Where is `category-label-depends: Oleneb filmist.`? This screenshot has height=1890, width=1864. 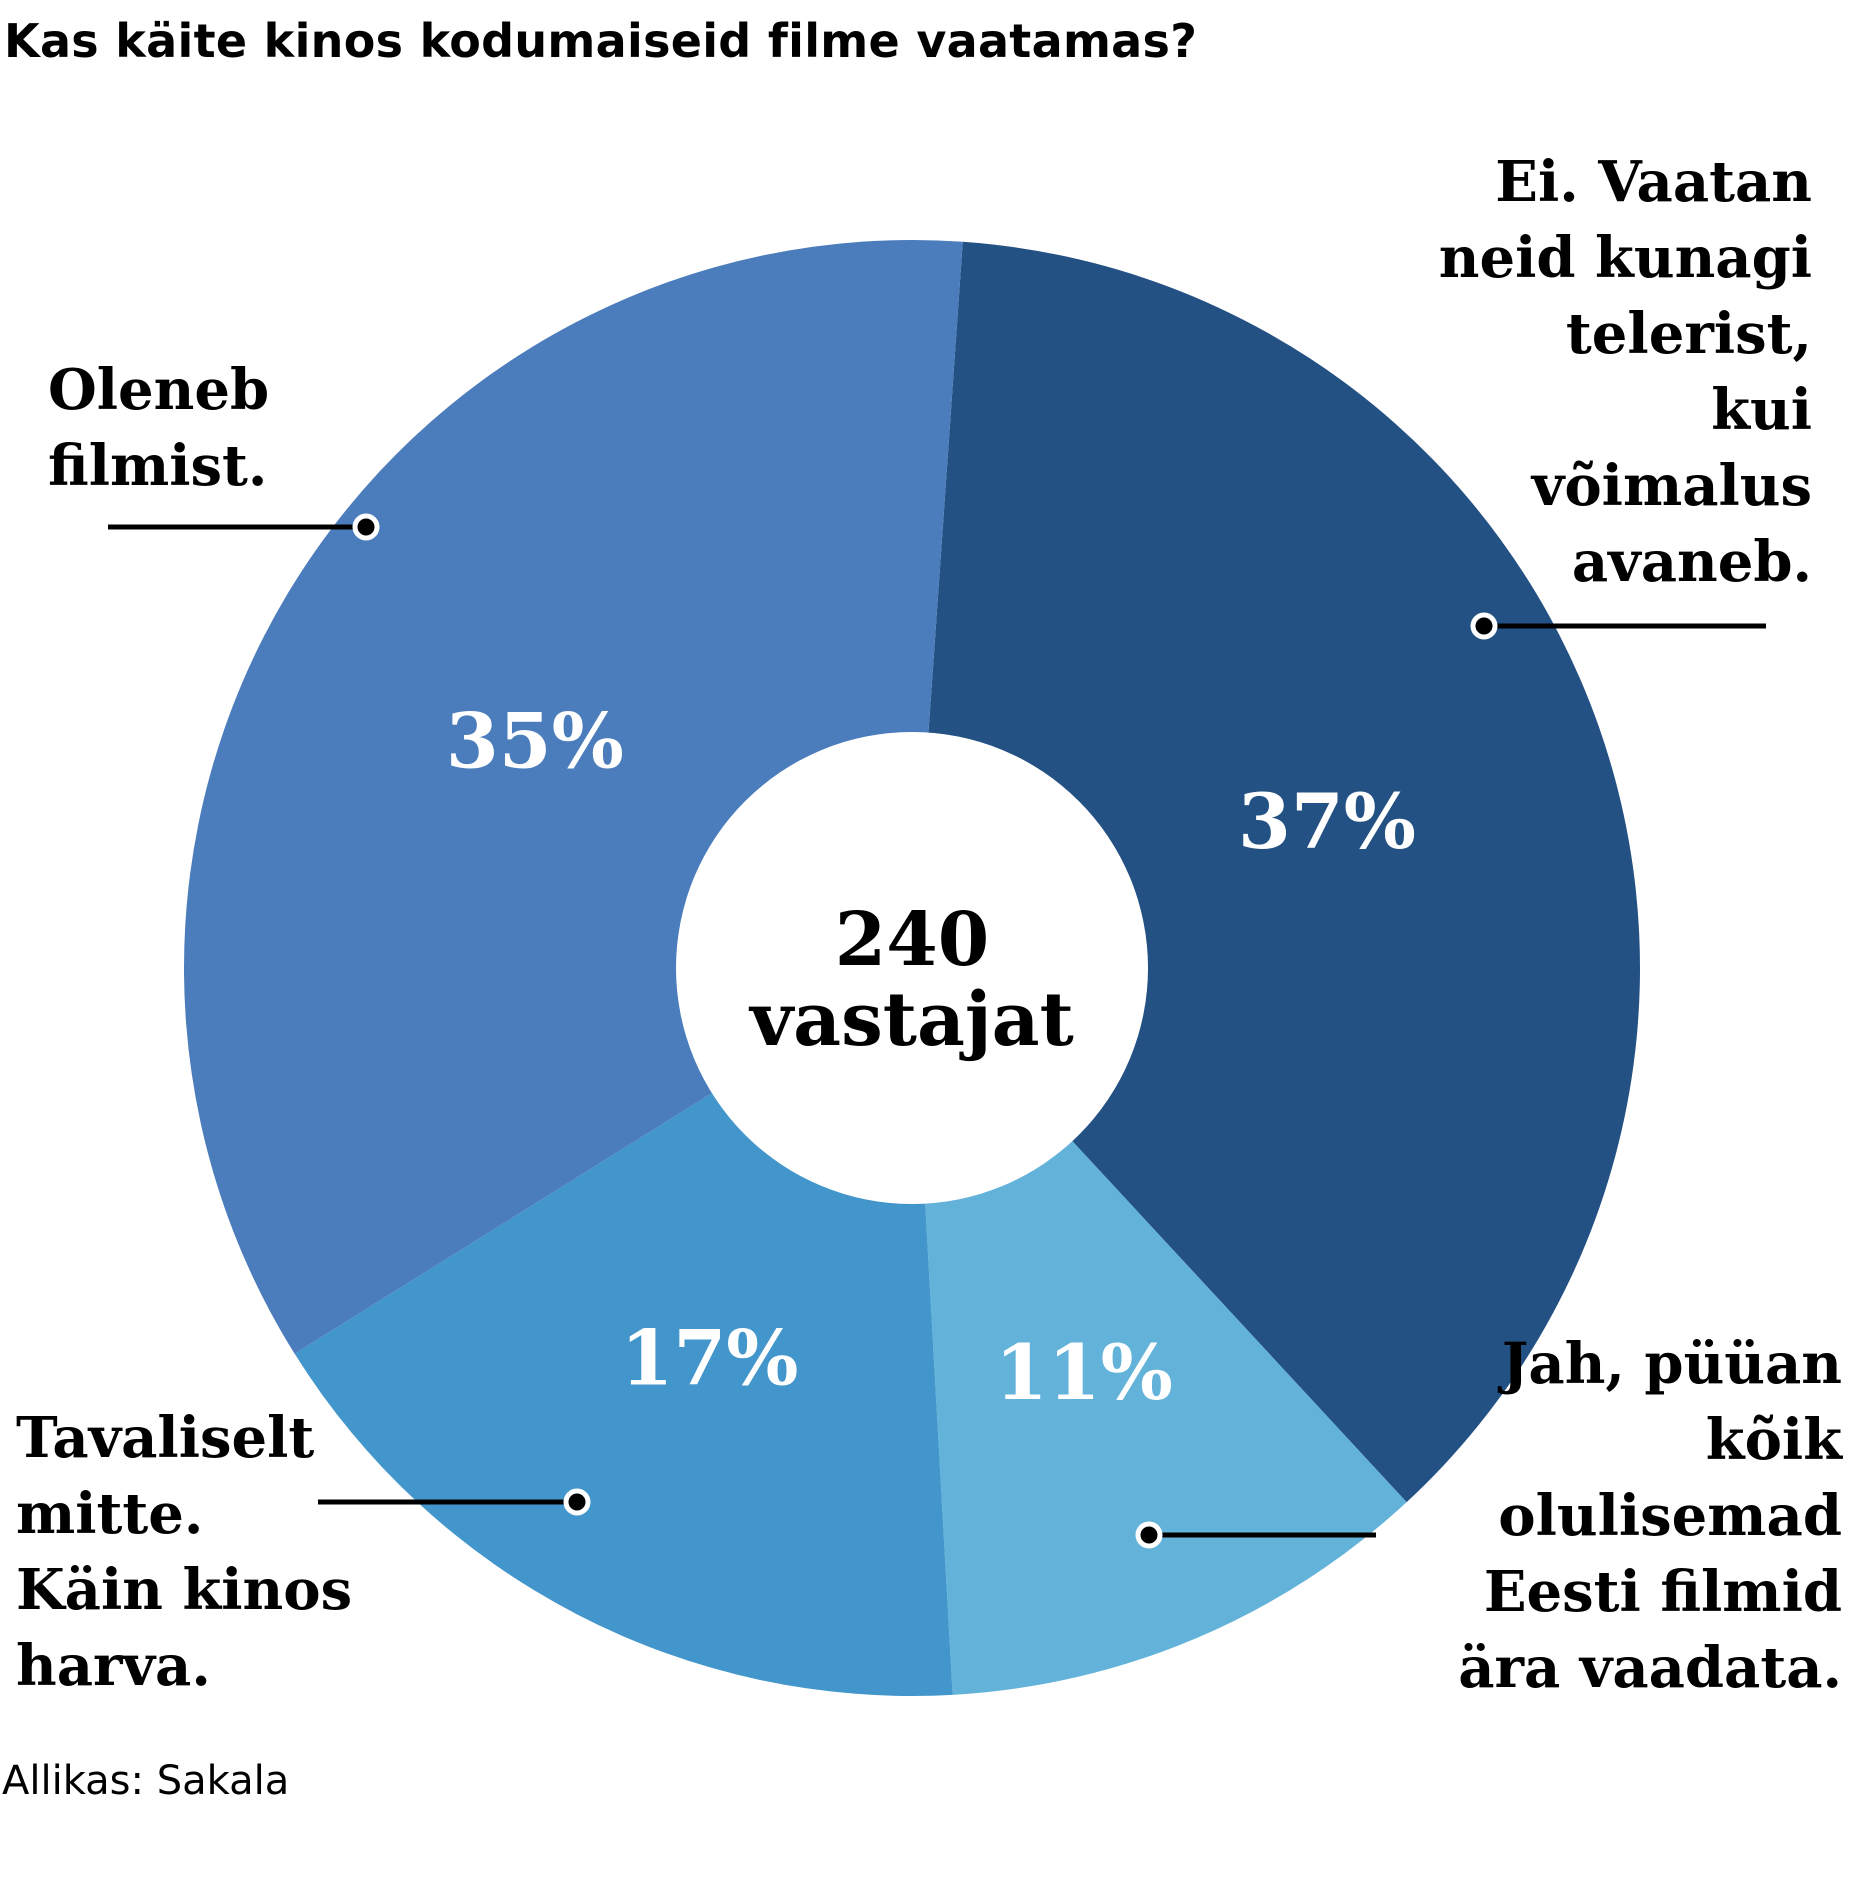 category-label-depends: Oleneb filmist. is located at coordinates (228, 428).